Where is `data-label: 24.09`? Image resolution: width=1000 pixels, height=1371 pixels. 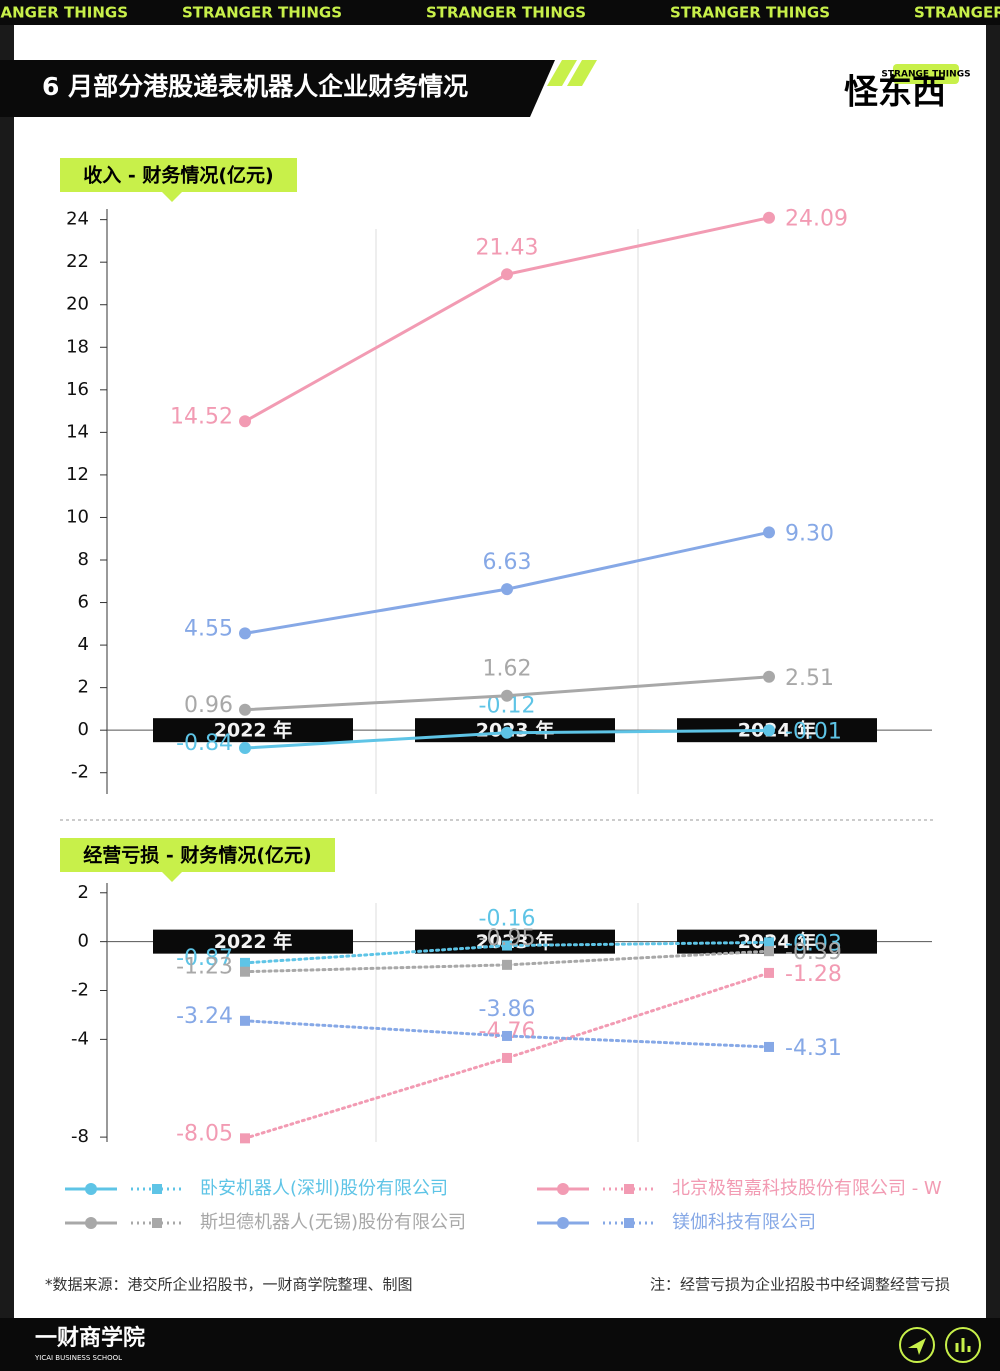
data-label: 24.09 is located at coordinates (816, 219).